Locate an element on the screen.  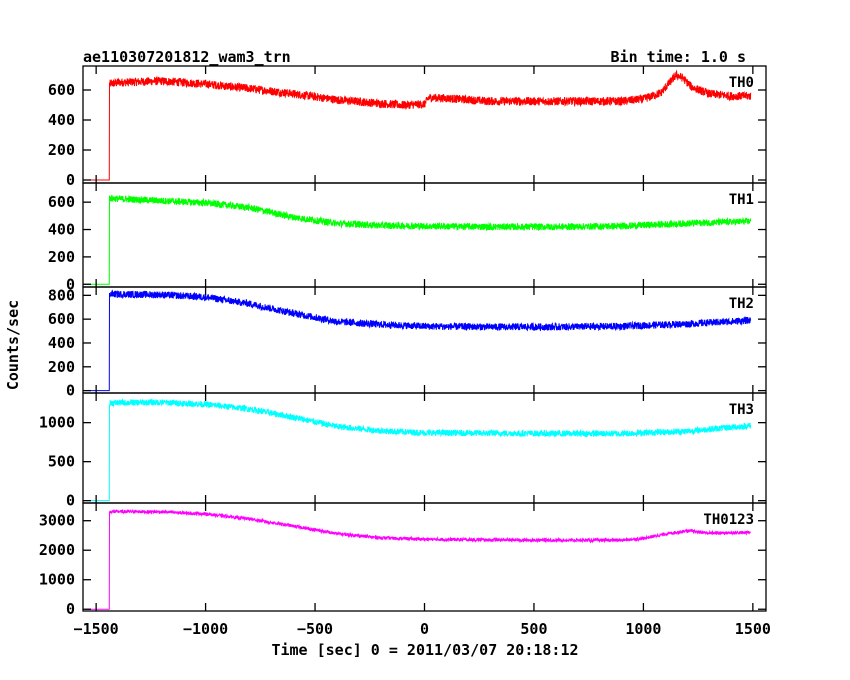
bin-time-label: Bin time: 1.0 s is located at coordinates (678, 57).